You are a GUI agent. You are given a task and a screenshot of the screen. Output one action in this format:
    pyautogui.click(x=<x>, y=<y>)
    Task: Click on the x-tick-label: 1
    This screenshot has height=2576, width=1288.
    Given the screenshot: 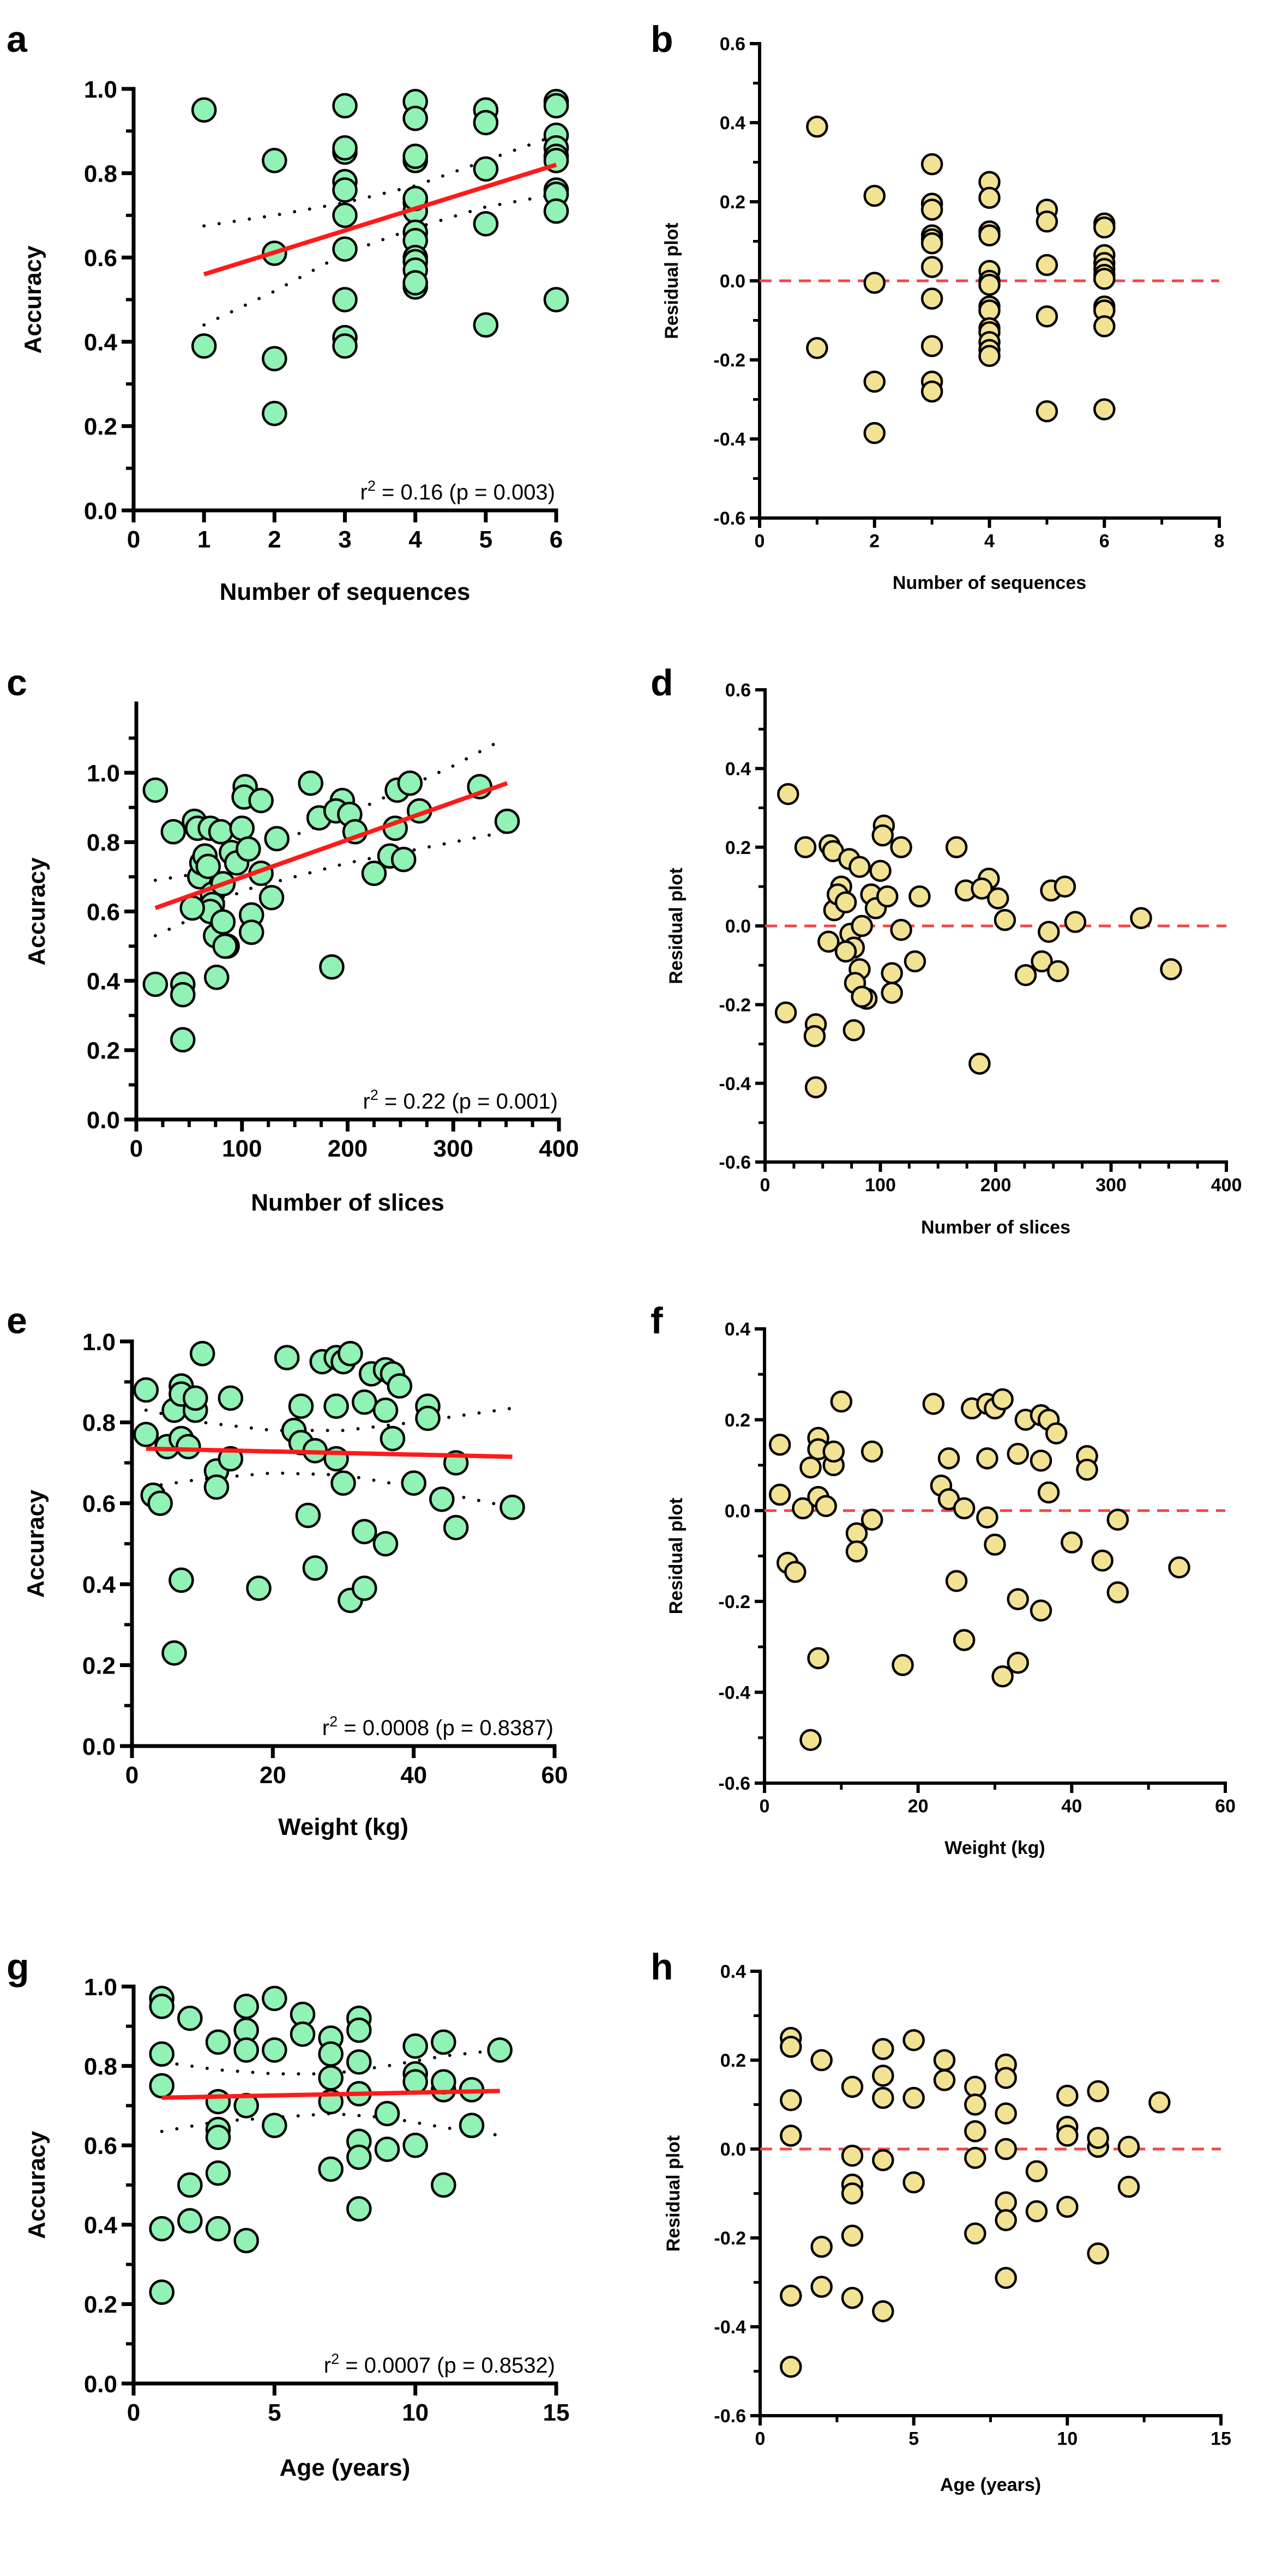 What is the action you would take?
    pyautogui.click(x=203, y=539)
    